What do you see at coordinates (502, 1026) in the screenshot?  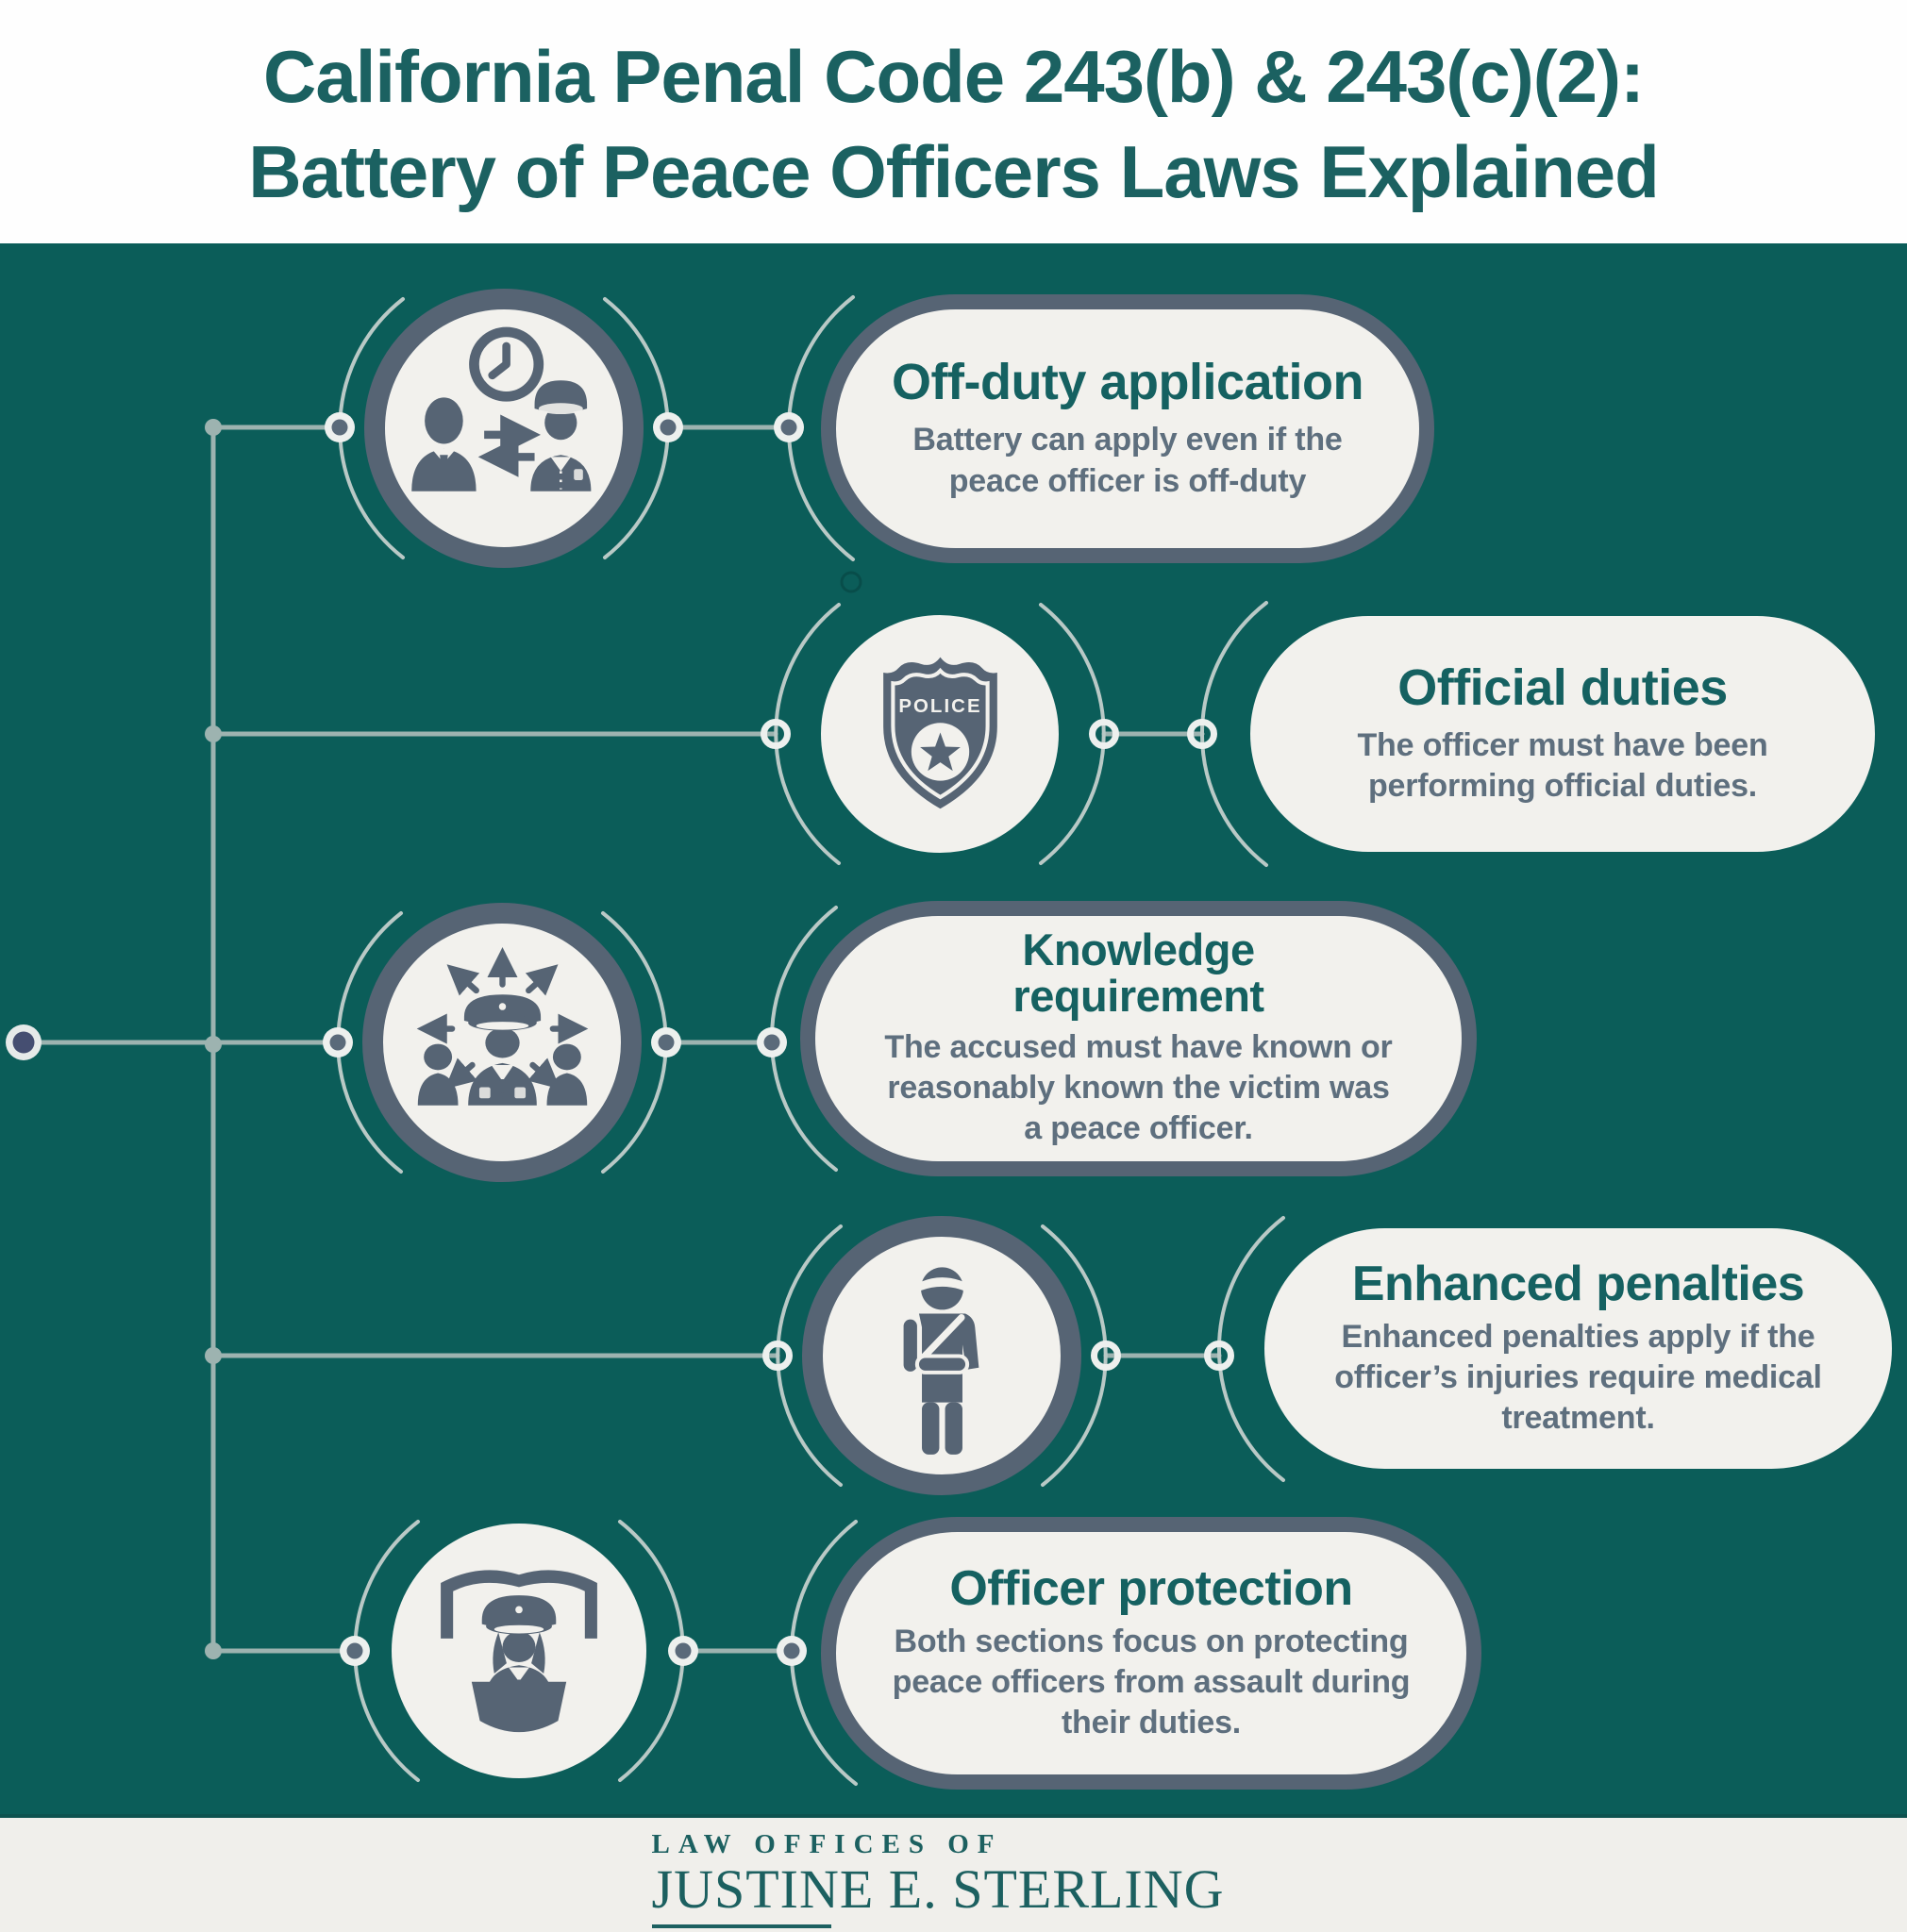 I see `officer-awareness-arrows-icon` at bounding box center [502, 1026].